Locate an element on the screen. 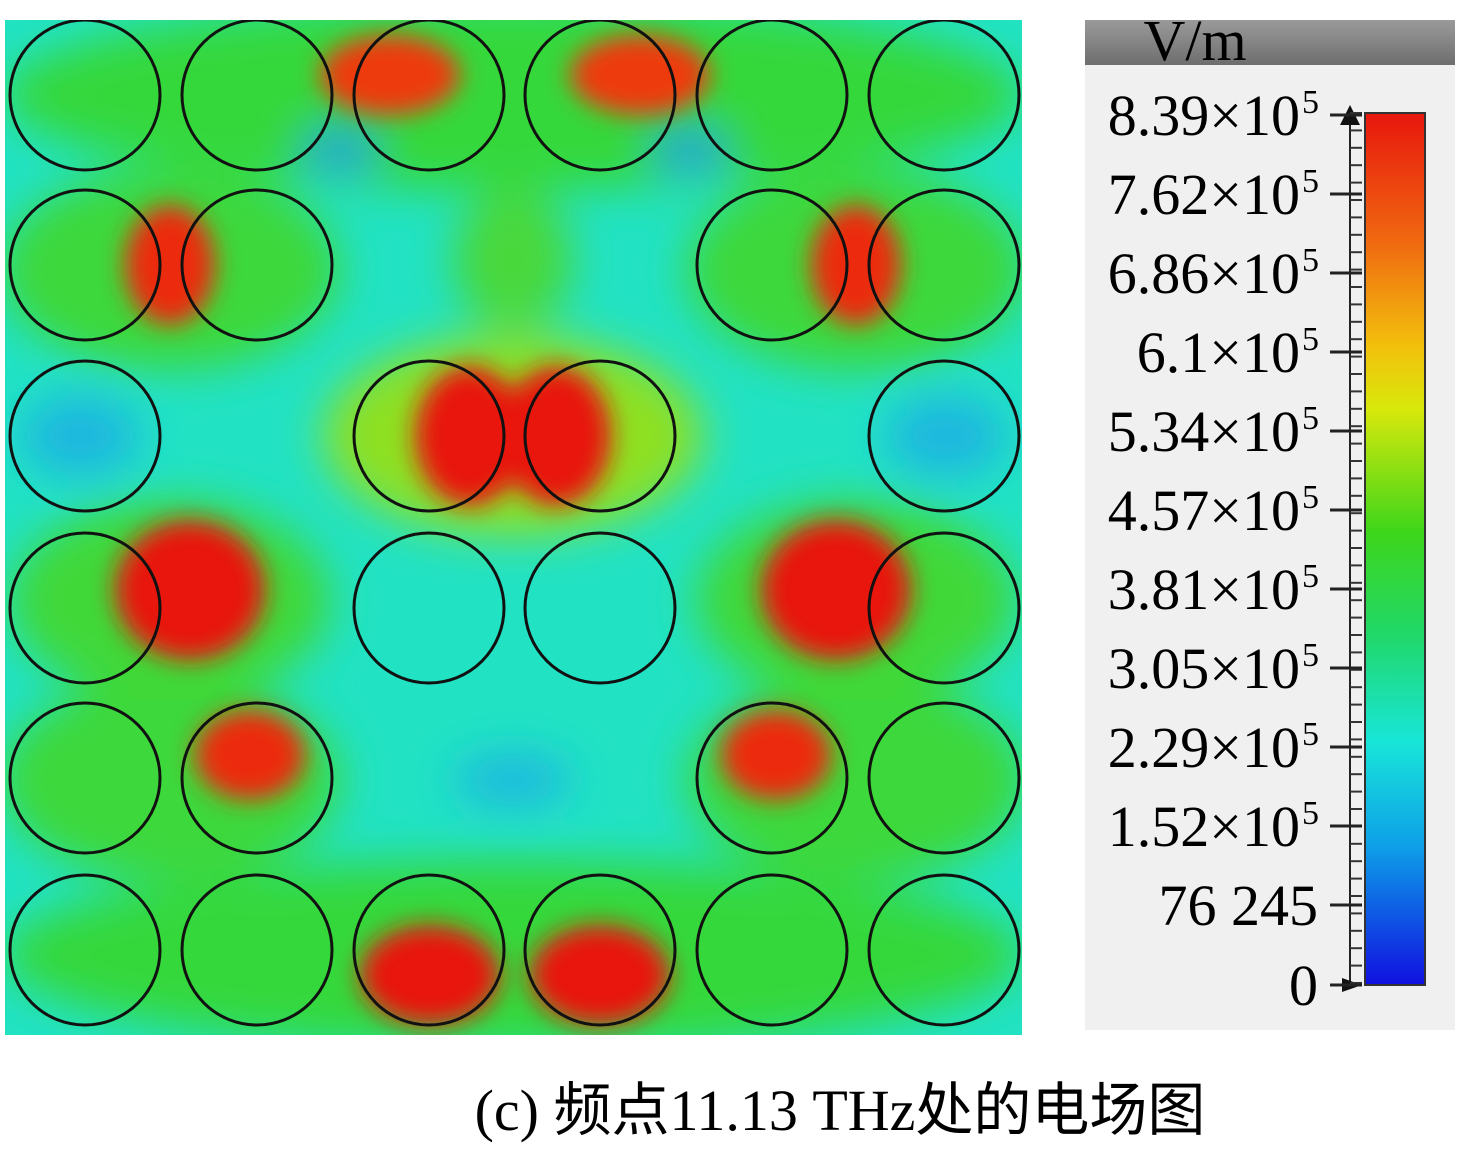  tick-label: 6.1×10 is located at coordinates (1218, 352).